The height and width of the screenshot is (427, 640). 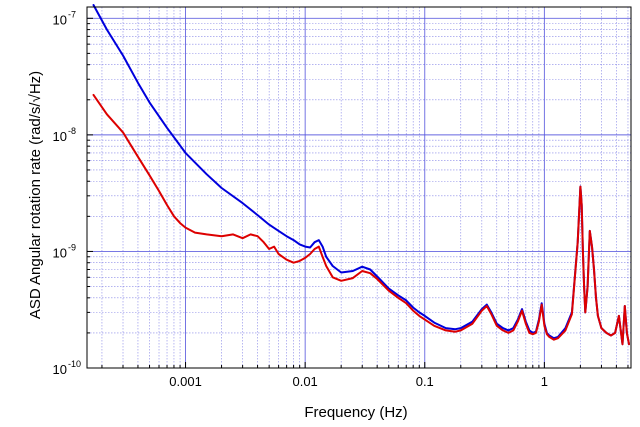 What do you see at coordinates (74, 364) in the screenshot?
I see `y-tick-exponent: -10` at bounding box center [74, 364].